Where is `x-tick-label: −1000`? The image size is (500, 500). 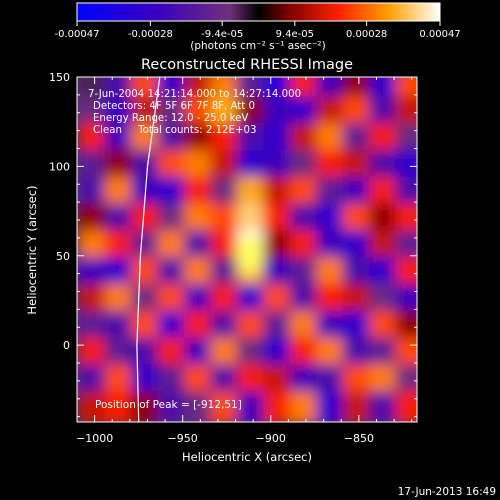
x-tick-label: −1000 is located at coordinates (94, 438).